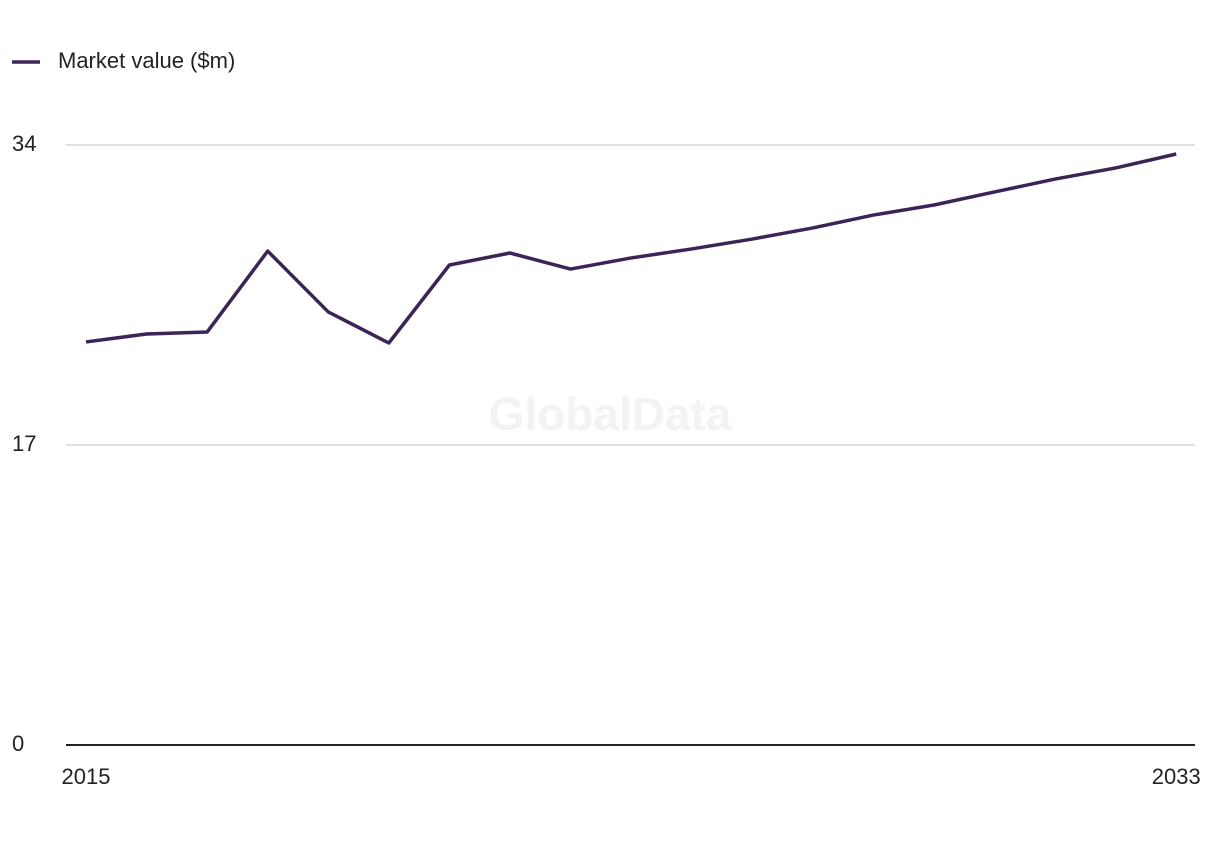 The image size is (1220, 841). What do you see at coordinates (24, 143) in the screenshot?
I see `y-tick-label: 34` at bounding box center [24, 143].